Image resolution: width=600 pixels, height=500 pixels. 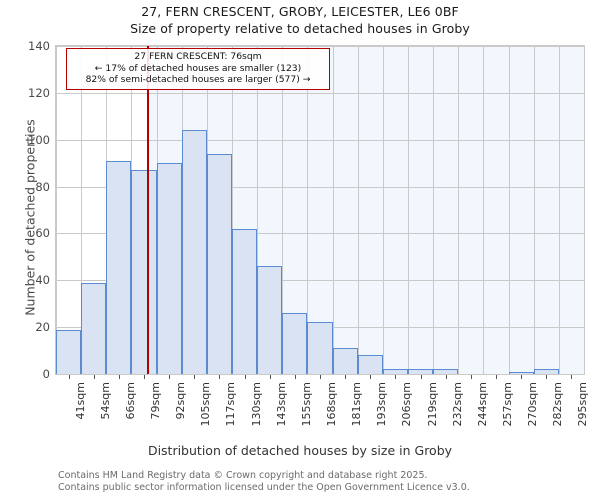 I want to click on x-tick-label: 130sqm, so click(x=256, y=404).